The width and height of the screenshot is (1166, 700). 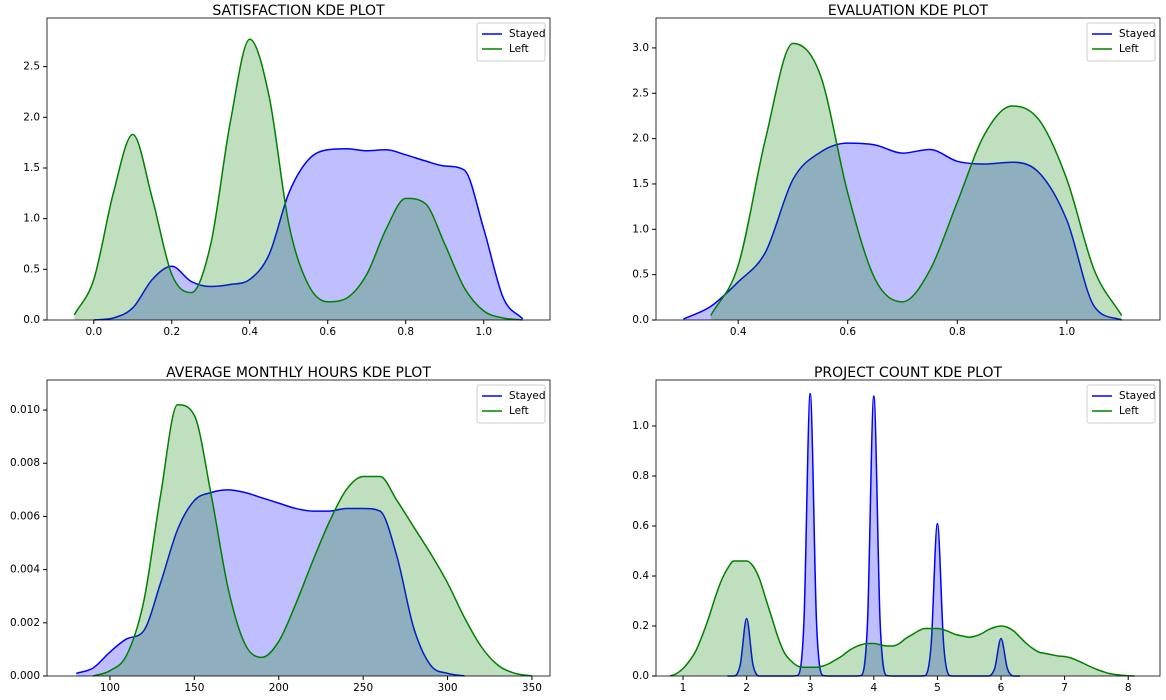 I want to click on subplot-title: PROJECT COUNT KDE PLOT, so click(x=908, y=373).